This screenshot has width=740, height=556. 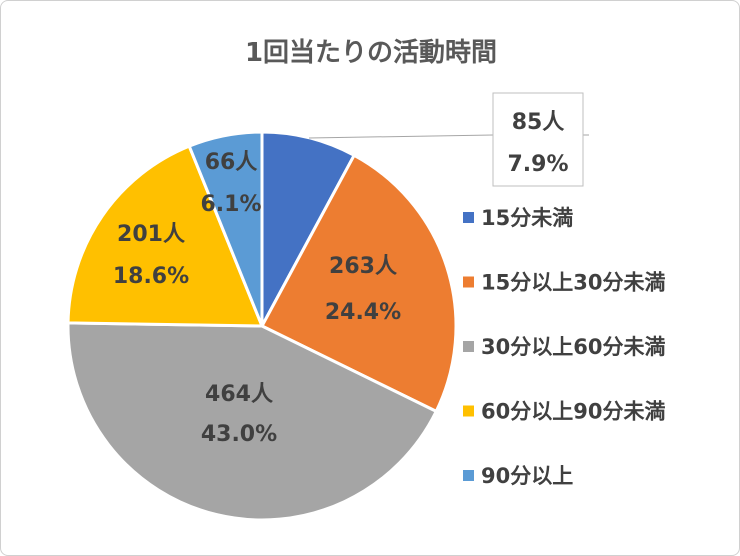 What do you see at coordinates (401, 136) in the screenshot?
I see `leader-line` at bounding box center [401, 136].